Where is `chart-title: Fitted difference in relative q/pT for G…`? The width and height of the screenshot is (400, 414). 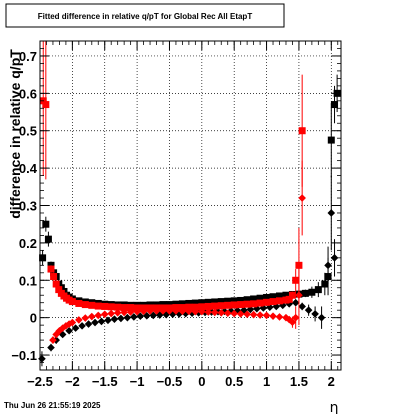 chart-title: Fitted difference in relative q/pT for G… is located at coordinates (145, 16).